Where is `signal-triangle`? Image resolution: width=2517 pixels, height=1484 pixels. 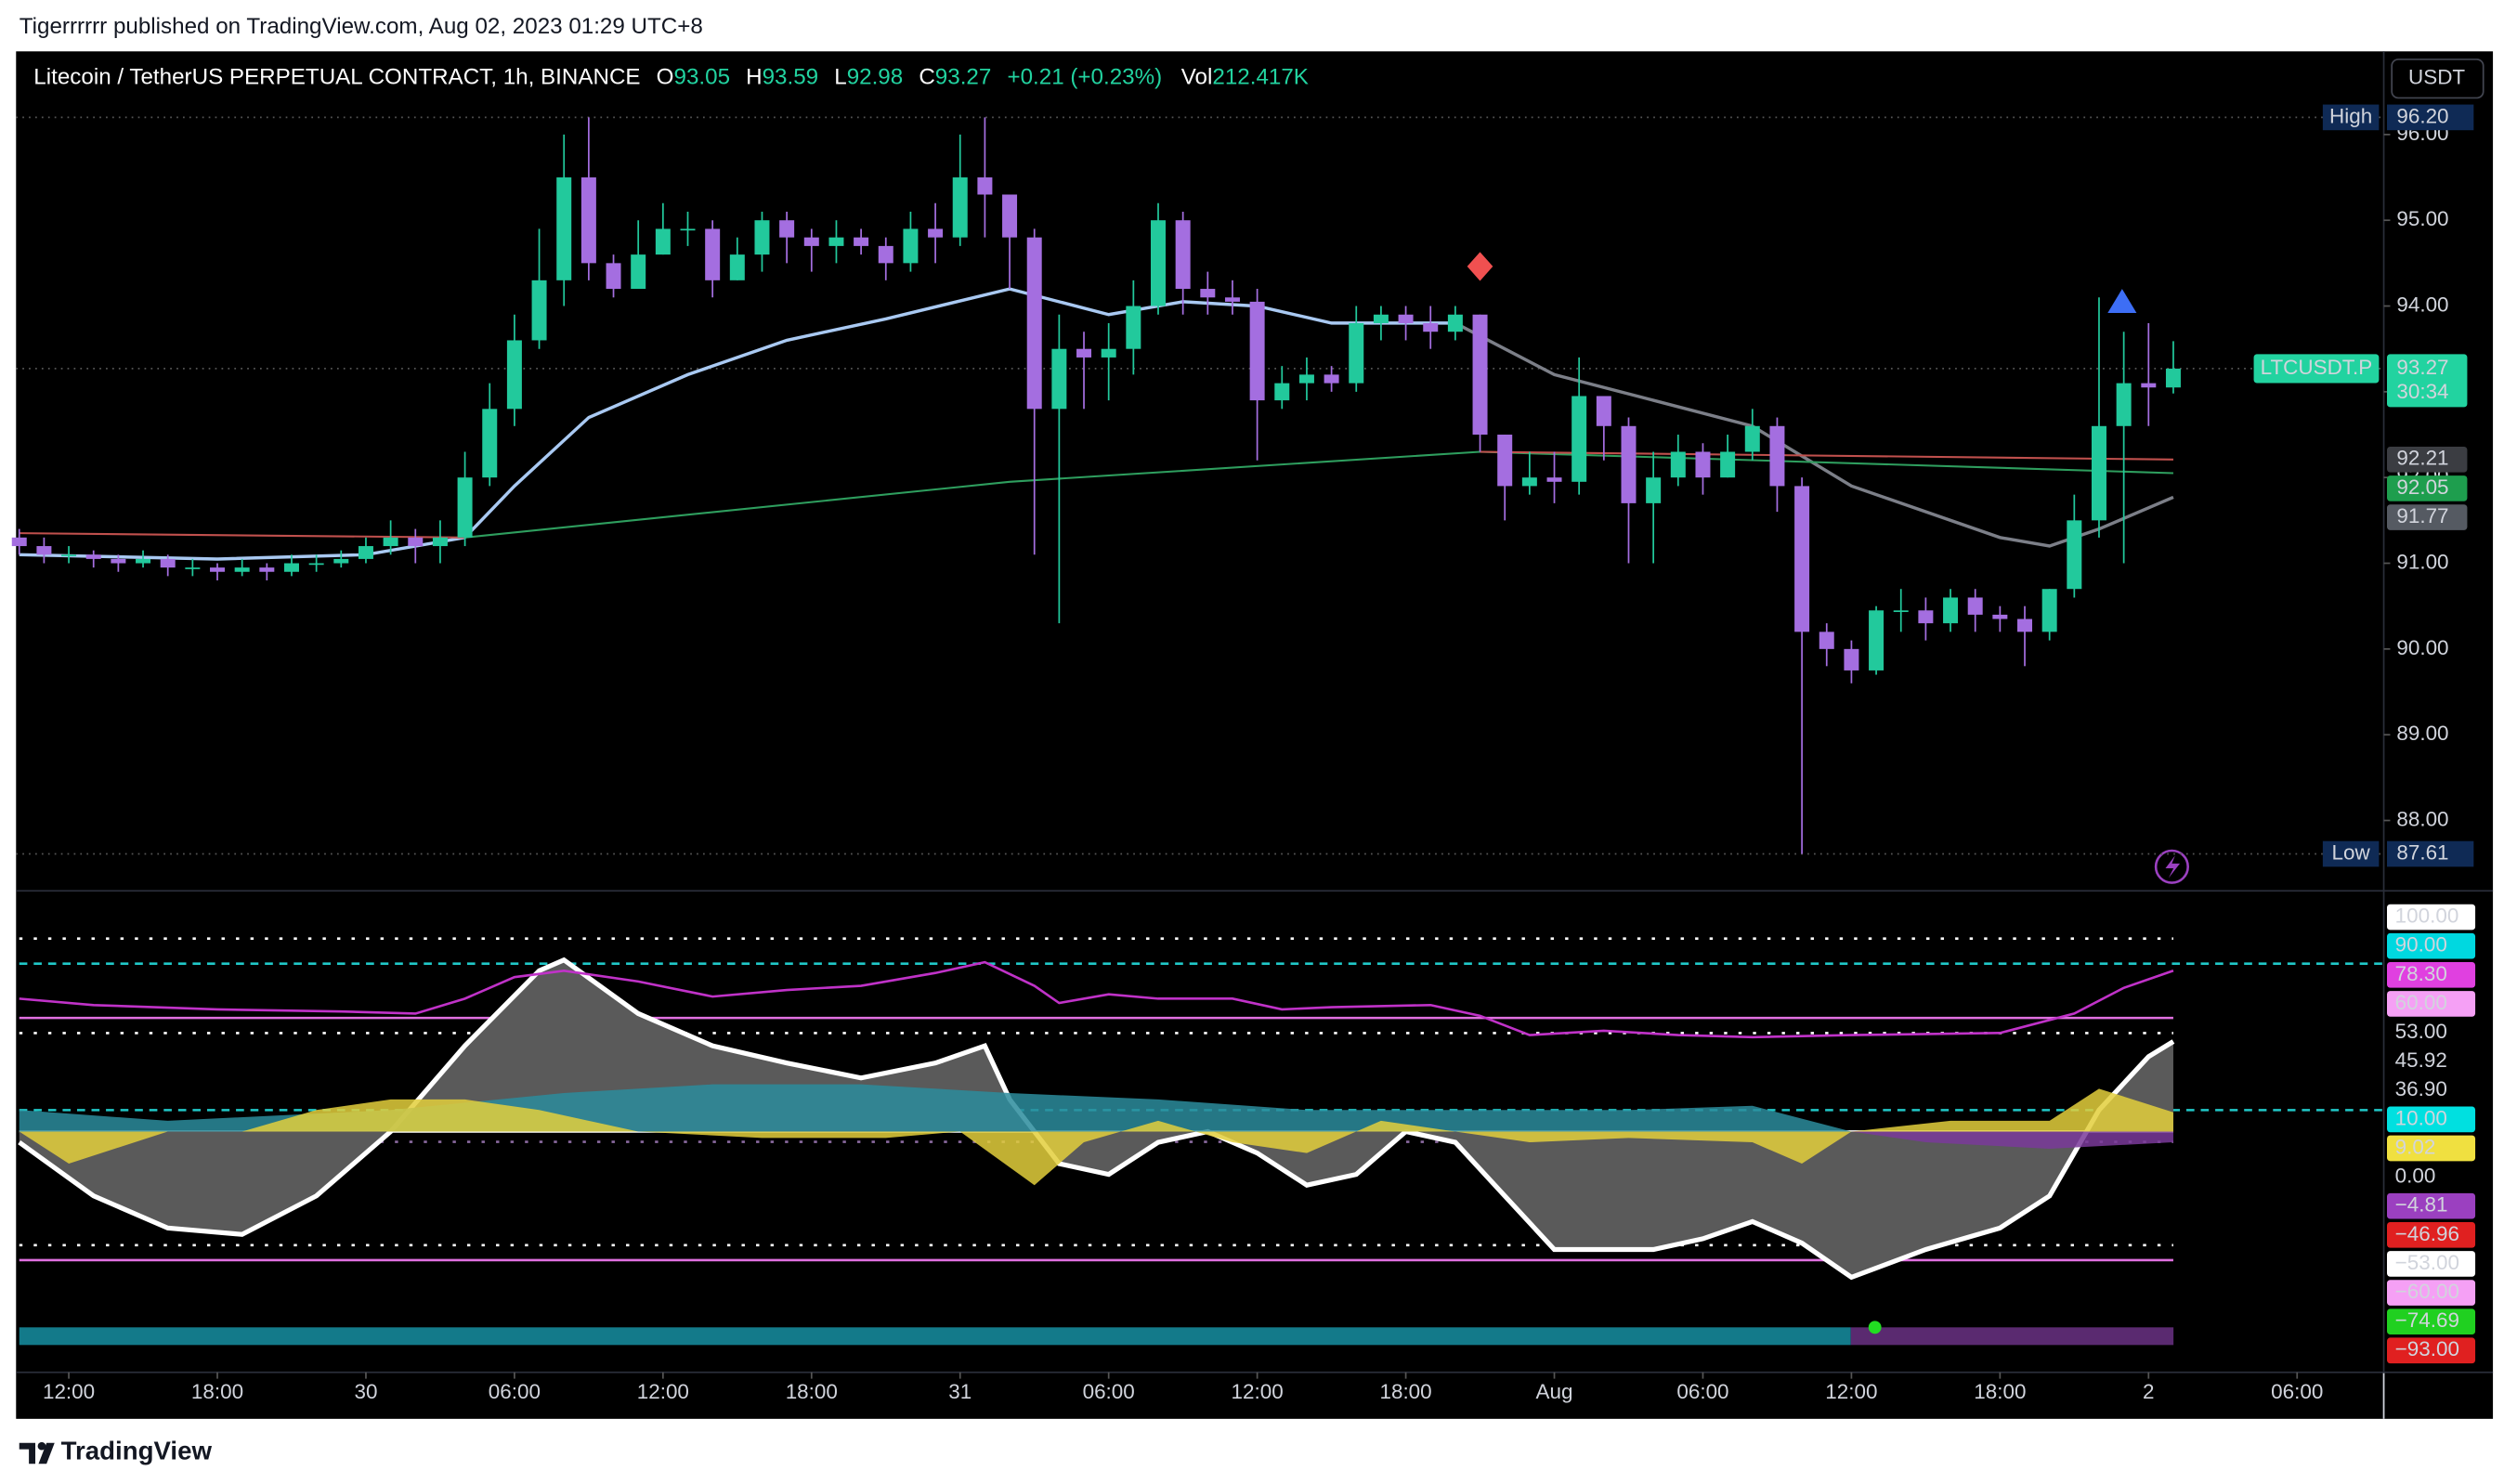
signal-triangle is located at coordinates (2122, 301).